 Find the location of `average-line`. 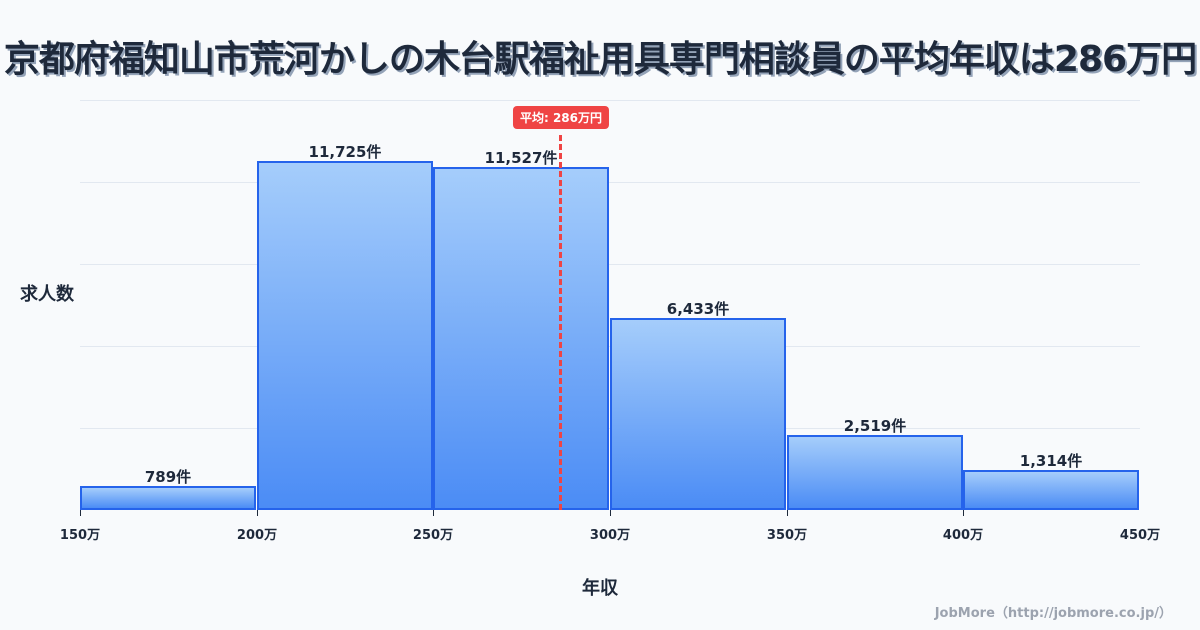

average-line is located at coordinates (560, 322).